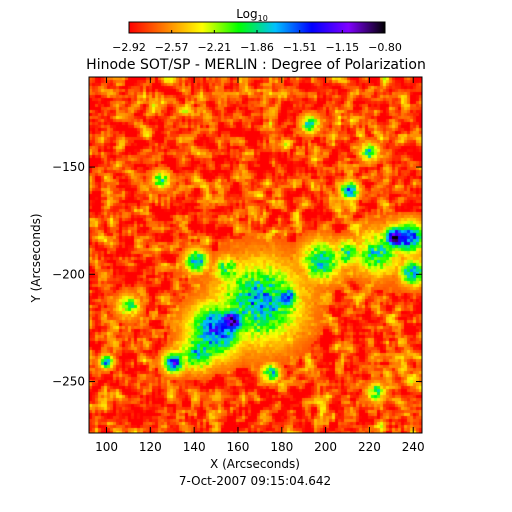 The image size is (512, 512). What do you see at coordinates (150, 447) in the screenshot?
I see `x-tick-label: 120` at bounding box center [150, 447].